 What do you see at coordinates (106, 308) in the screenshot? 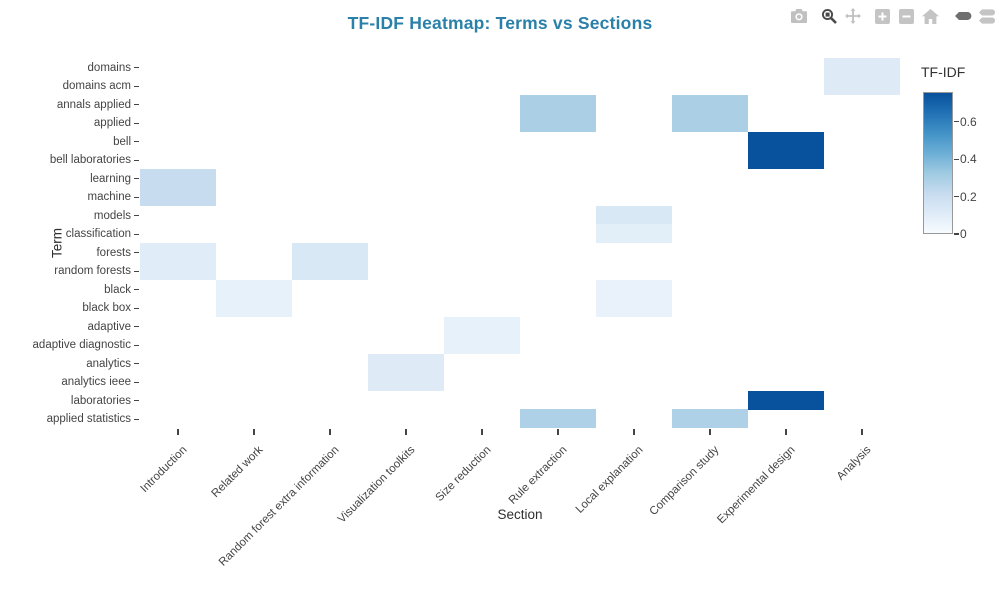
I see `y-tick-label: black box` at bounding box center [106, 308].